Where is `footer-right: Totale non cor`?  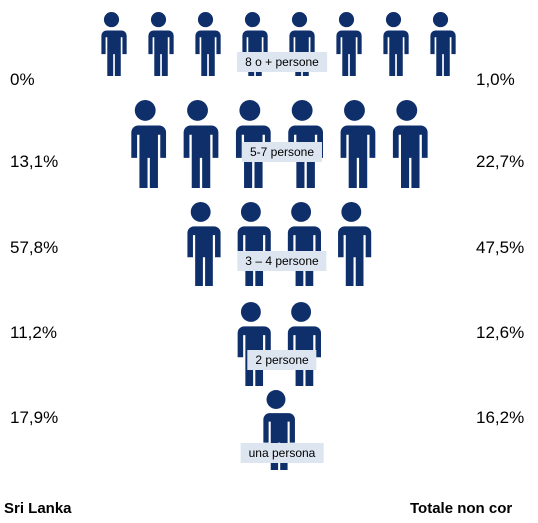
footer-right: Totale non cor is located at coordinates (461, 508).